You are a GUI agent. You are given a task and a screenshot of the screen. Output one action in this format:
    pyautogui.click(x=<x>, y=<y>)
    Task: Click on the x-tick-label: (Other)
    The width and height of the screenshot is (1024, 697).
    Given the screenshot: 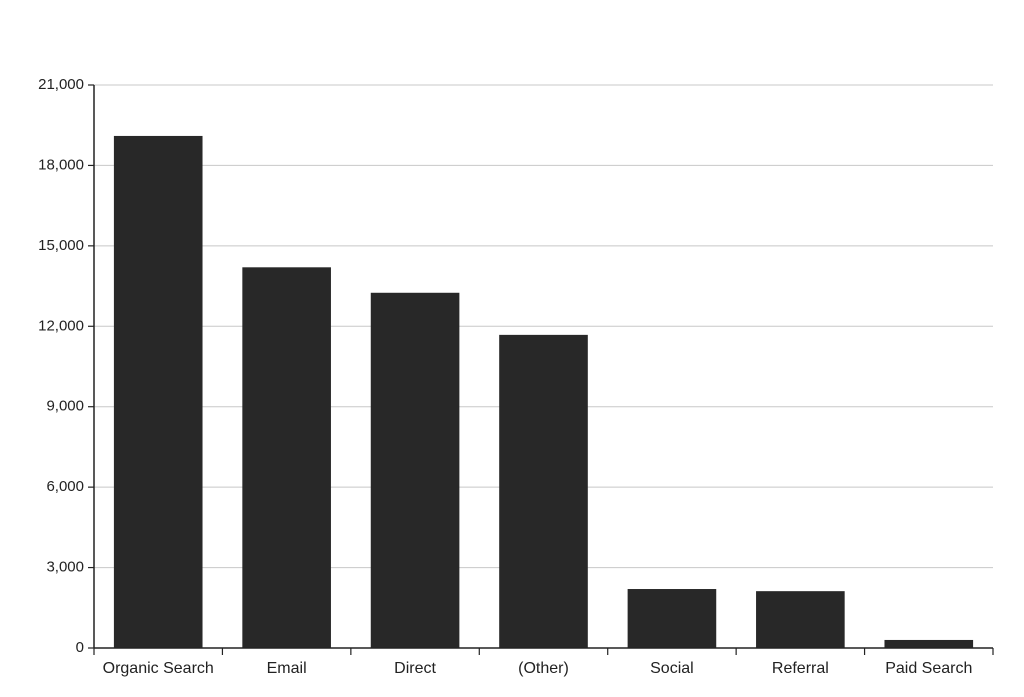 What is the action you would take?
    pyautogui.click(x=543, y=668)
    